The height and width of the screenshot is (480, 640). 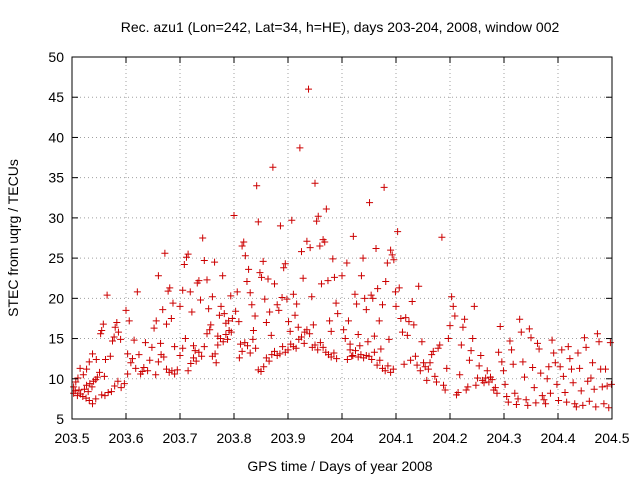 I want to click on x-tick-label: 204.2, so click(x=449, y=438).